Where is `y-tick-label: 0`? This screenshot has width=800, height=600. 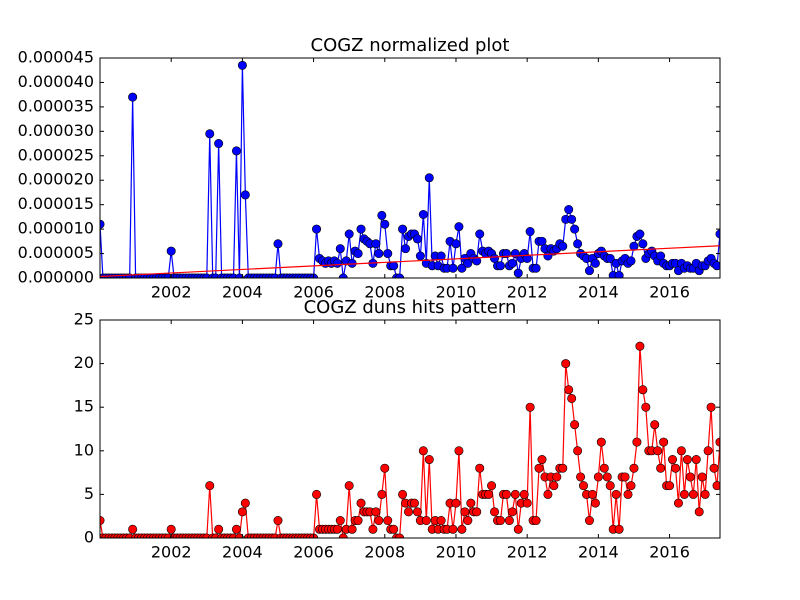 y-tick-label: 0 is located at coordinates (89, 537).